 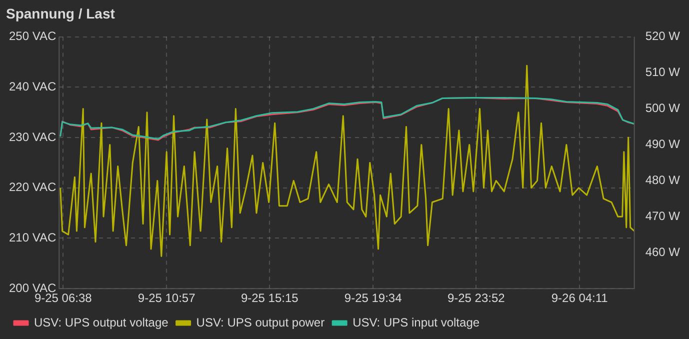 What do you see at coordinates (101, 322) in the screenshot?
I see `legend-label: USV: UPS output voltage` at bounding box center [101, 322].